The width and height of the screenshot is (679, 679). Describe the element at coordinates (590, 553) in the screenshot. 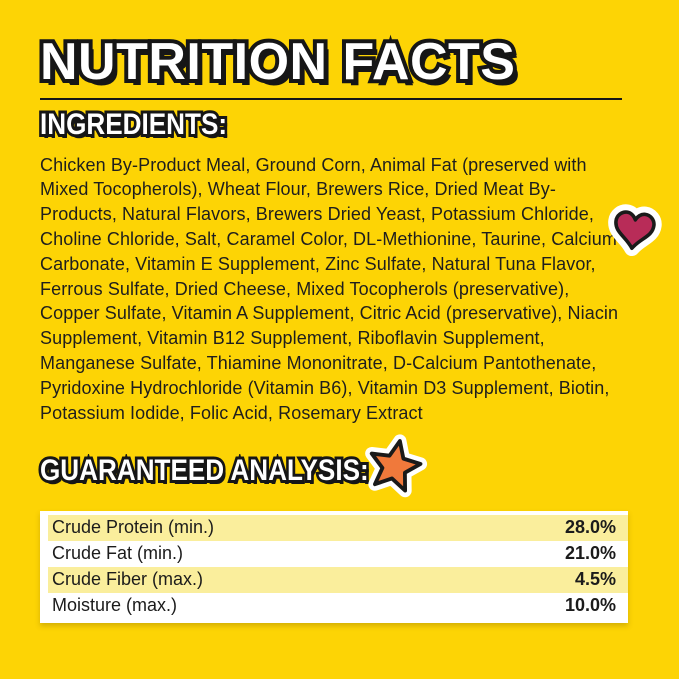

I see `row-value: 21.0%` at that location.